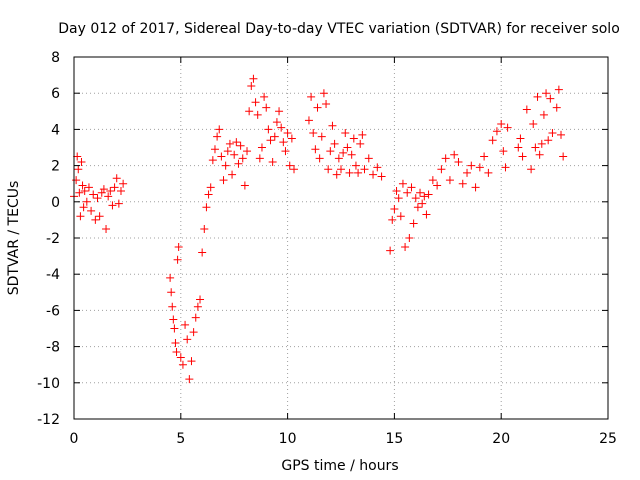 This screenshot has width=640, height=480. Describe the element at coordinates (394, 439) in the screenshot. I see `x-tick-label: 15` at that location.